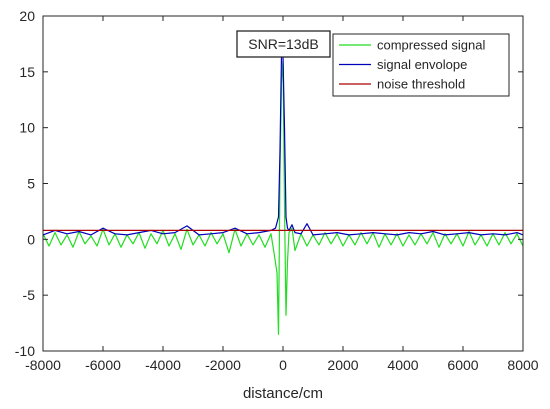 The width and height of the screenshot is (550, 409). I want to click on x-tick-label: -4000, so click(163, 365).